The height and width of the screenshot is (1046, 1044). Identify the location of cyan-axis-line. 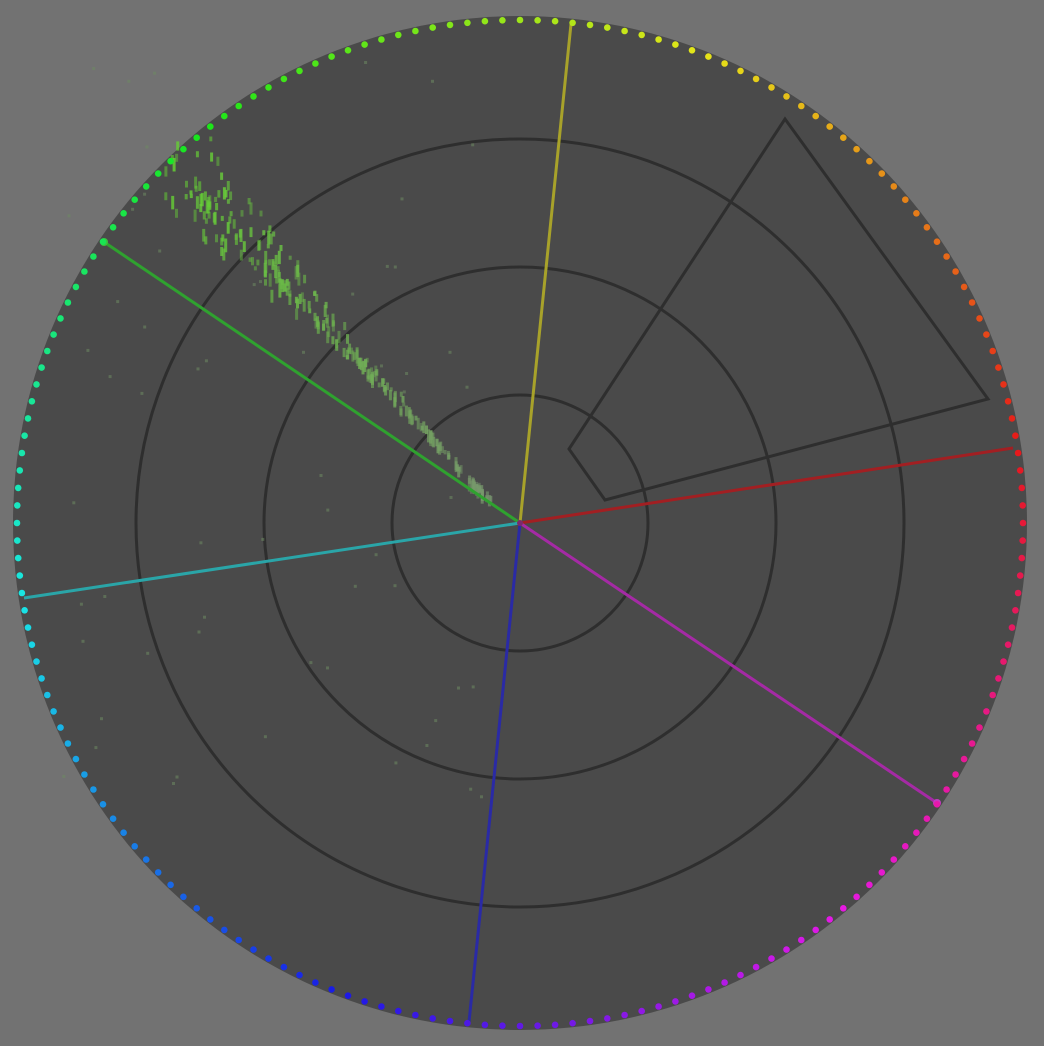
(272, 560).